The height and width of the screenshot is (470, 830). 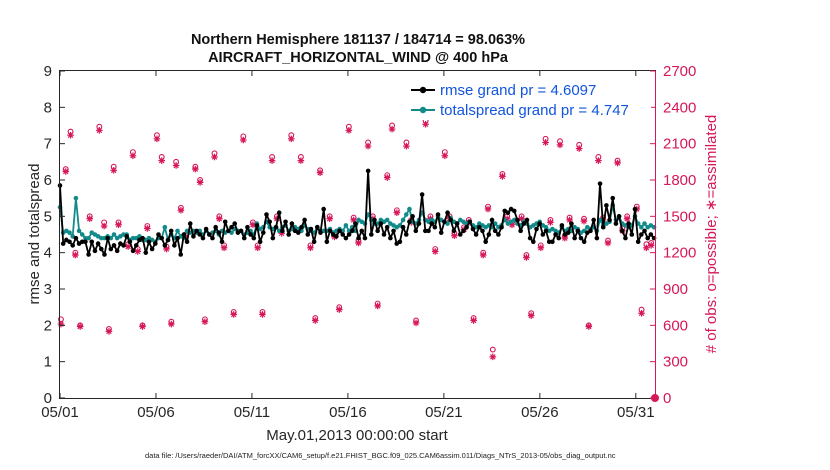 I want to click on y-tick-right-label: 2400, so click(x=679, y=107).